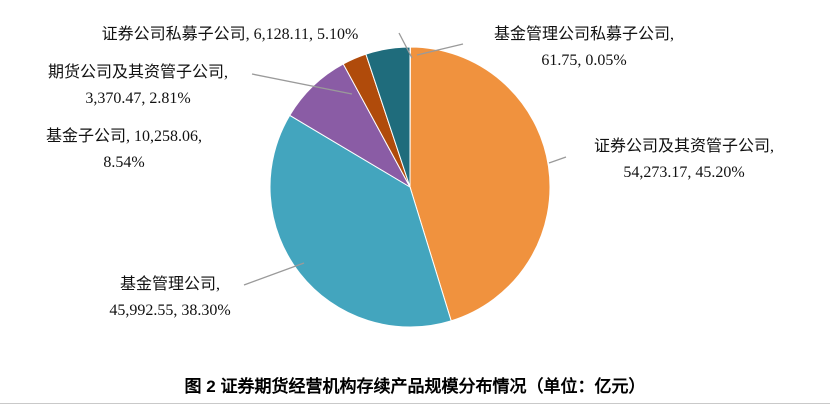  I want to click on slice-label-fund-management: 基金管理公司, 45,992.55, 38.30%, so click(170, 298).